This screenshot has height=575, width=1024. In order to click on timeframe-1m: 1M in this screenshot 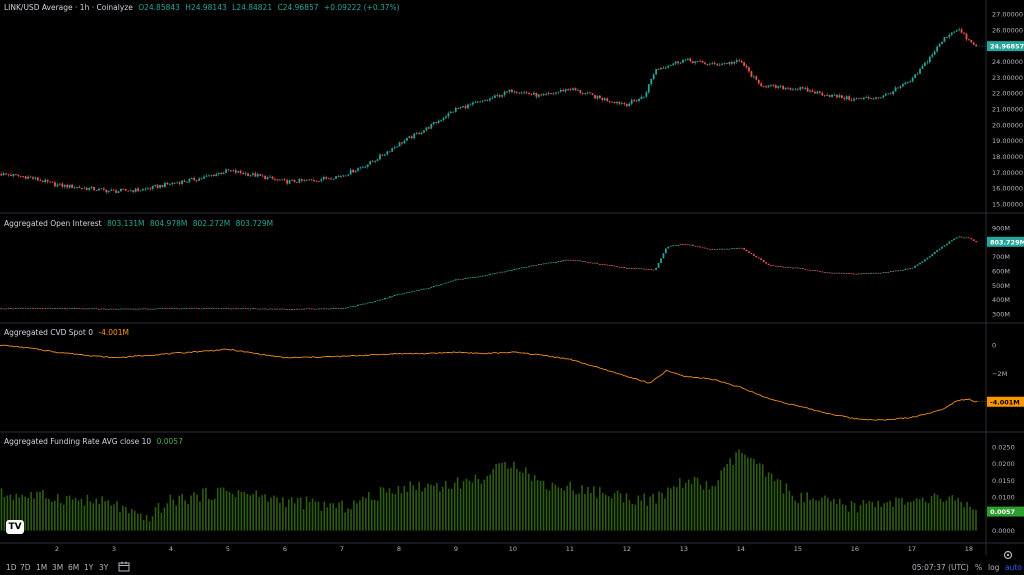, I will do `click(42, 567)`.